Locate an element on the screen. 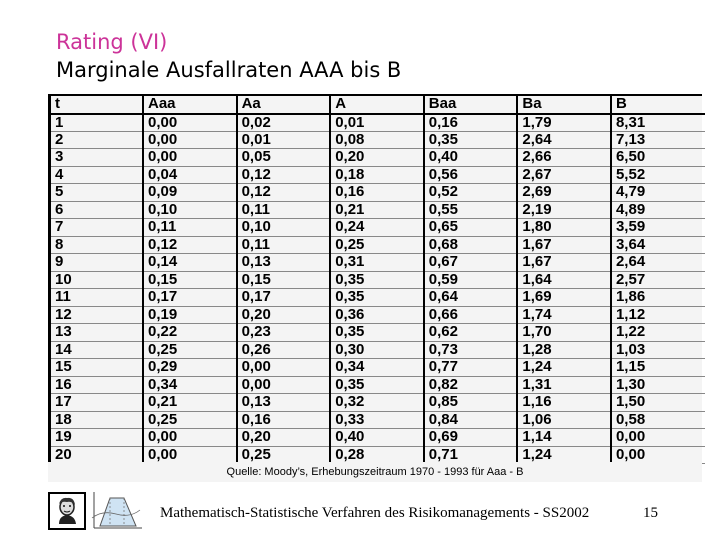 This screenshot has height=540, width=720. table-row: 13 0,22 0,23 0,35 0,62 1,70 1,22 is located at coordinates (378, 332).